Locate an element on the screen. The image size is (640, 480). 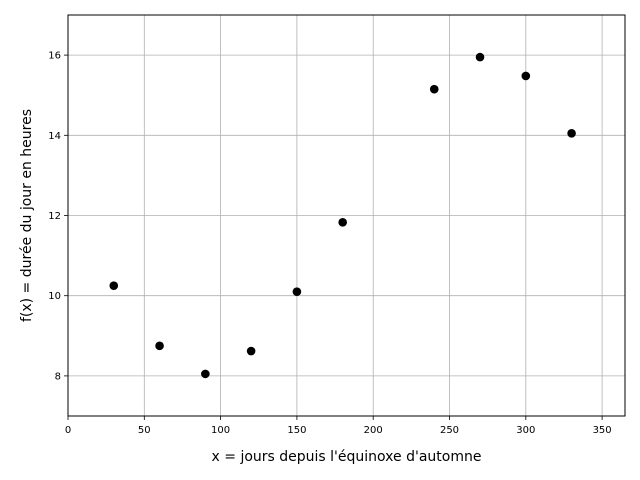
x-tick-label: 200 is located at coordinates (373, 430).